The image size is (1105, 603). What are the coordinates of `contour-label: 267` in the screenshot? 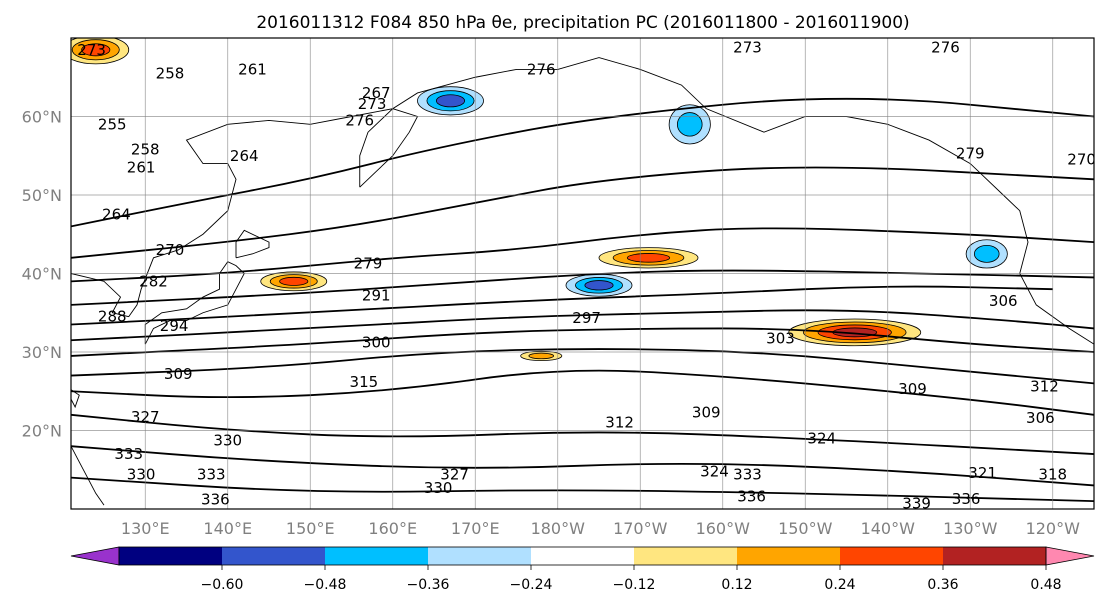 It's located at (376, 93).